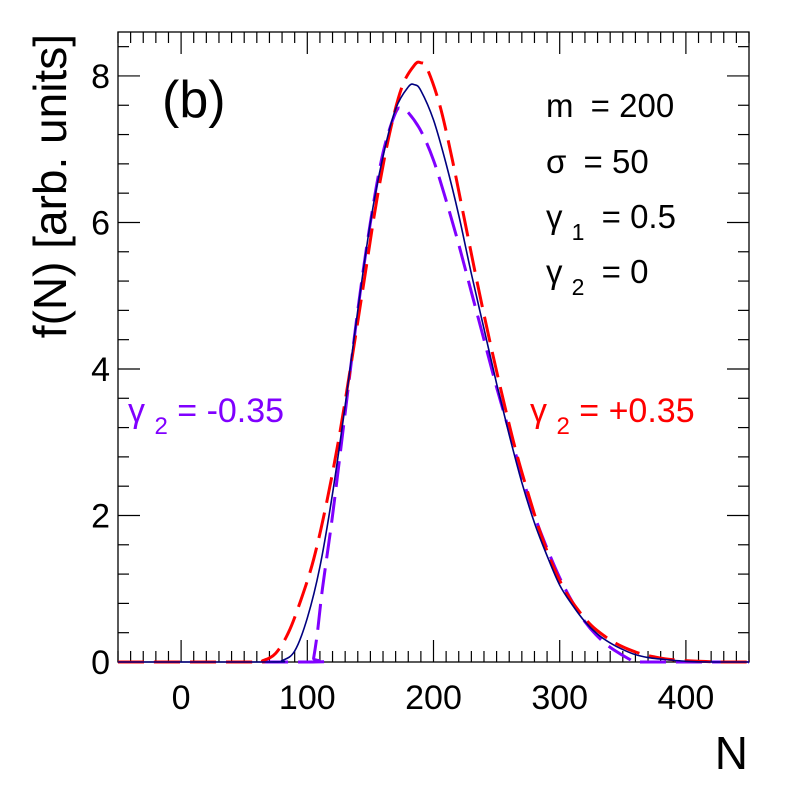 The width and height of the screenshot is (788, 789). I want to click on y-tick-label: 8, so click(100, 77).